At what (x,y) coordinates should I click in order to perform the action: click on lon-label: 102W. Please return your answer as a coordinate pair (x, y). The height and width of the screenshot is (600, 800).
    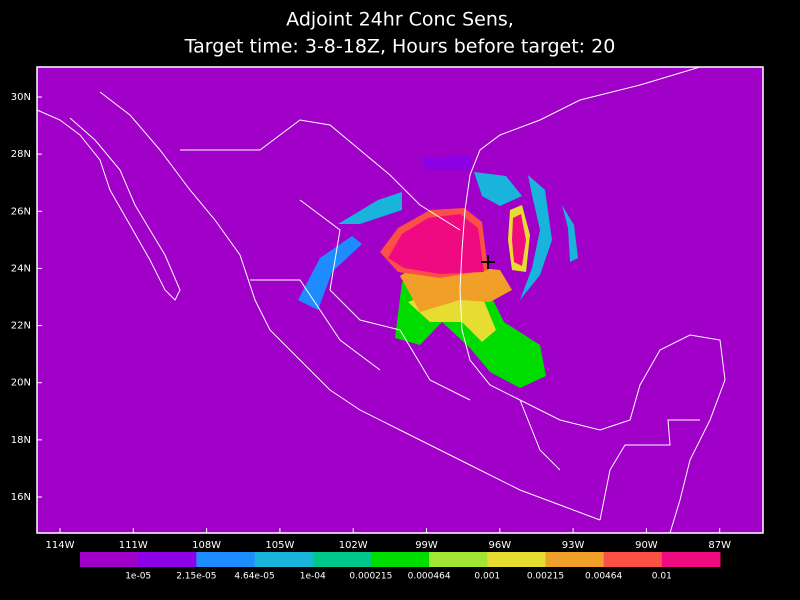
    Looking at the image, I should click on (353, 545).